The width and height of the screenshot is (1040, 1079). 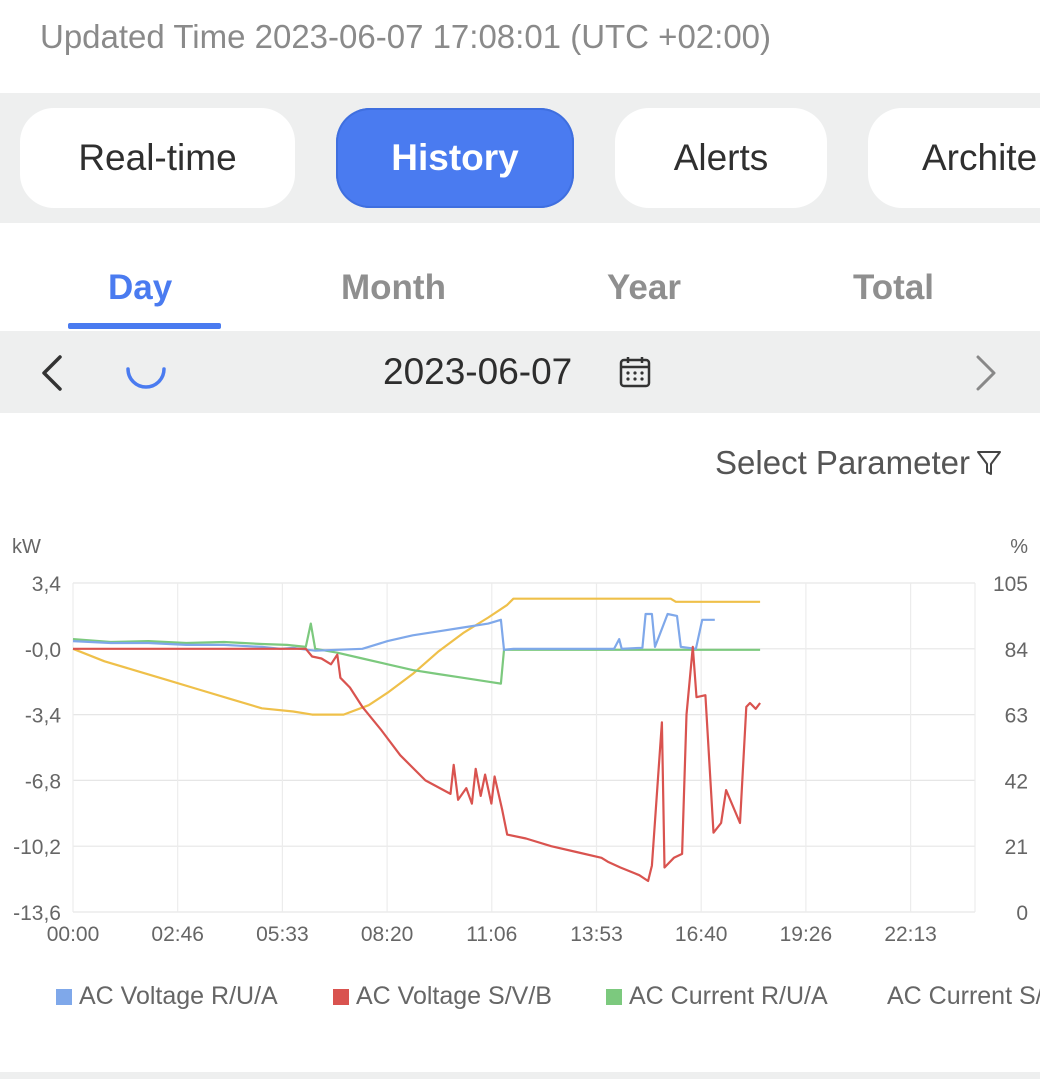 What do you see at coordinates (144, 326) in the screenshot?
I see `active-period-underline` at bounding box center [144, 326].